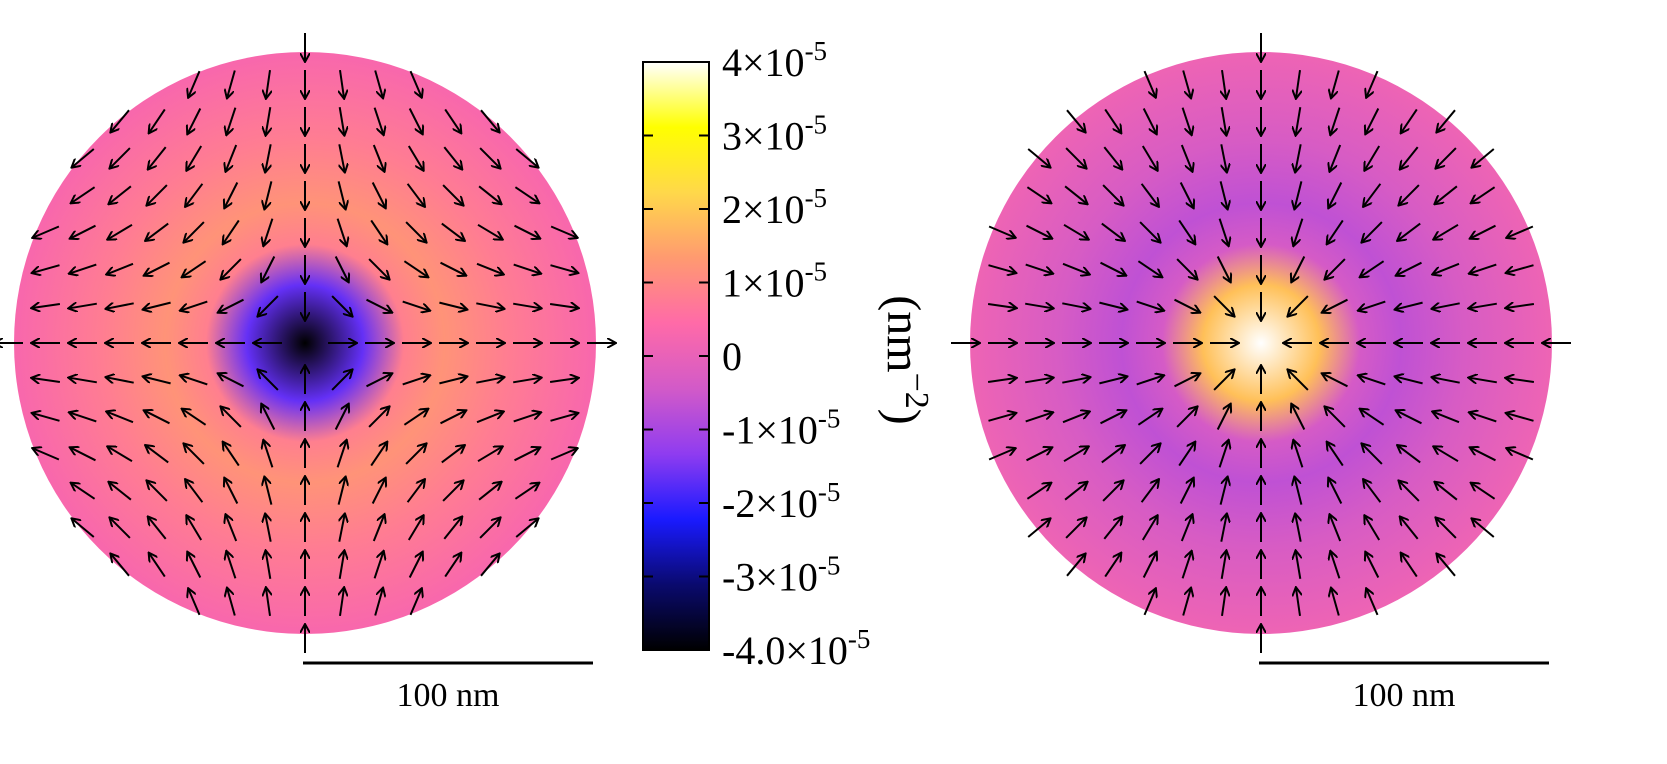 The height and width of the screenshot is (764, 1667). Describe the element at coordinates (676, 356) in the screenshot. I see `colorbar-gradient` at that location.